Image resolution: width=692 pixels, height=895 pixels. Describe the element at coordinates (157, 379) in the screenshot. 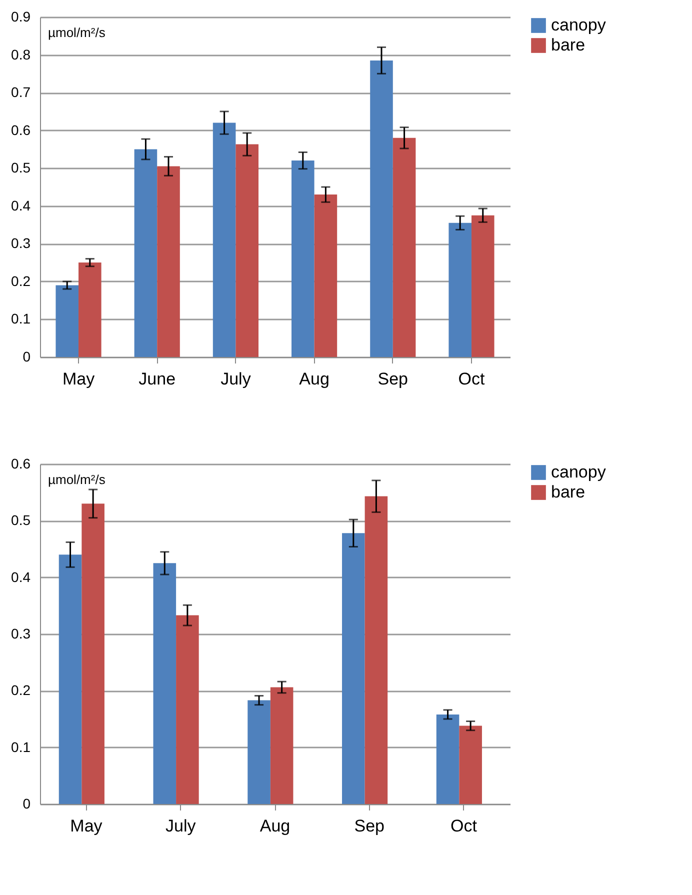

I see `x-tick-label: June` at that location.